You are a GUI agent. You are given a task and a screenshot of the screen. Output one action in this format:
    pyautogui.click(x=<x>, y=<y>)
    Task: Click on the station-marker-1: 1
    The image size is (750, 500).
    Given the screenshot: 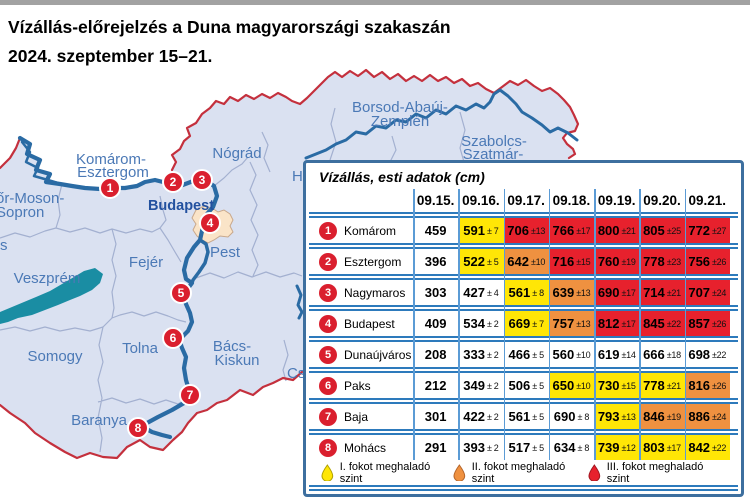 What is the action you would take?
    pyautogui.click(x=110, y=188)
    